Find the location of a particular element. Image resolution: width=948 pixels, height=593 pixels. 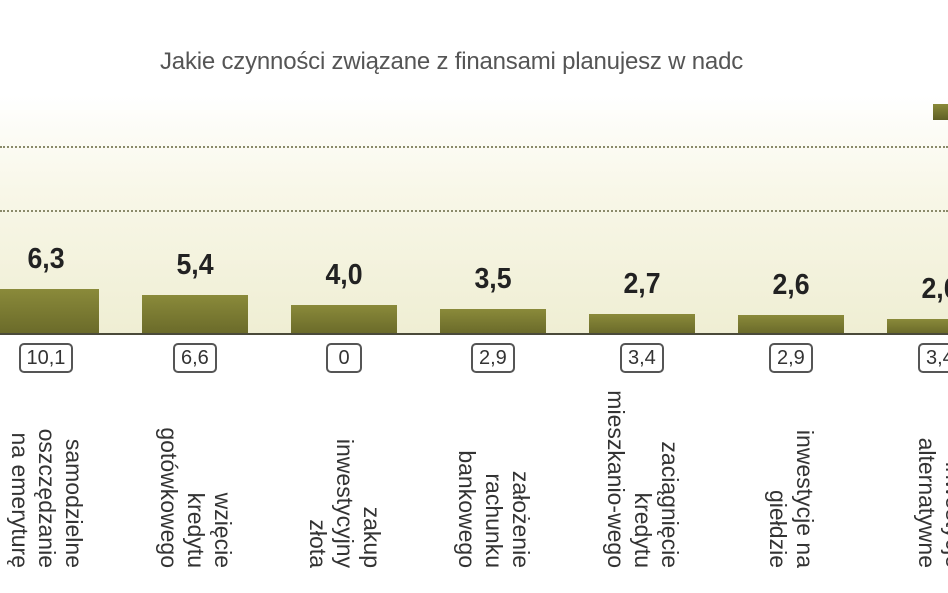

value-label: 2,7 is located at coordinates (642, 284).